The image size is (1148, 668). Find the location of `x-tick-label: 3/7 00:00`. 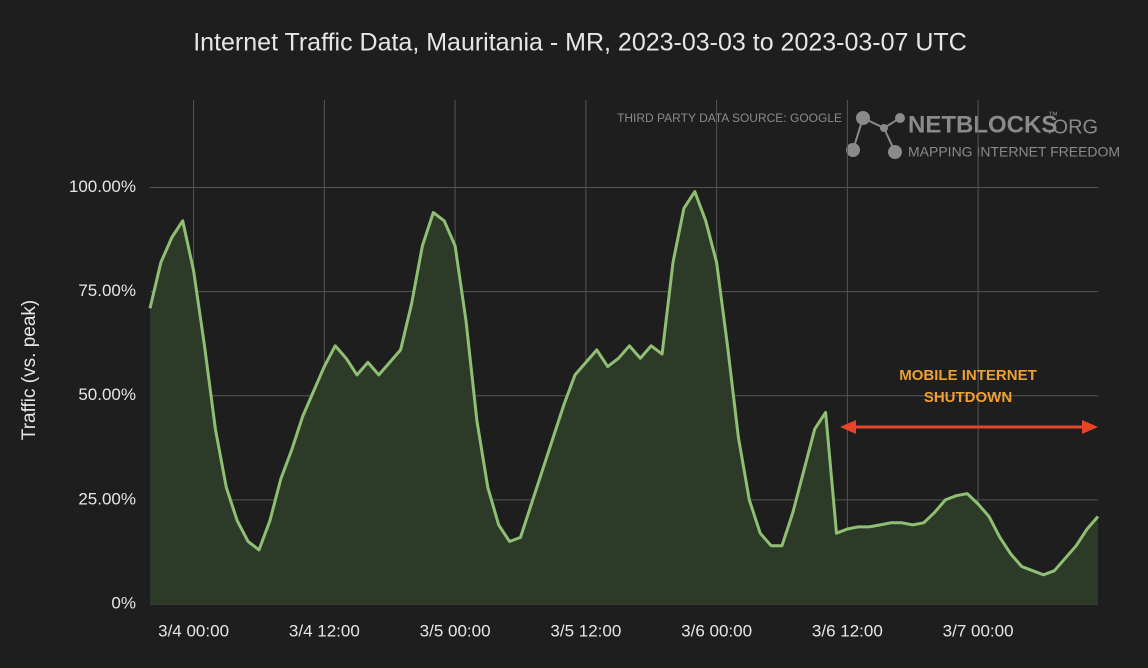

x-tick-label: 3/7 00:00 is located at coordinates (978, 630).